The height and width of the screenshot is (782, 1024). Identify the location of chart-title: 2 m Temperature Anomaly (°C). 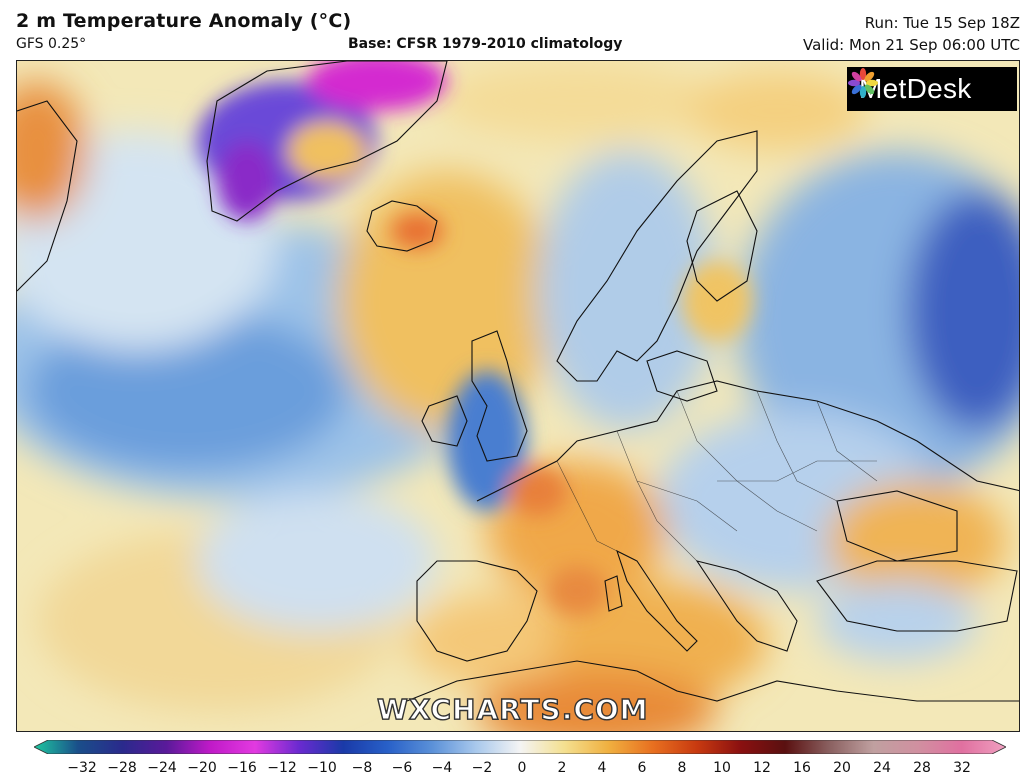
(184, 21).